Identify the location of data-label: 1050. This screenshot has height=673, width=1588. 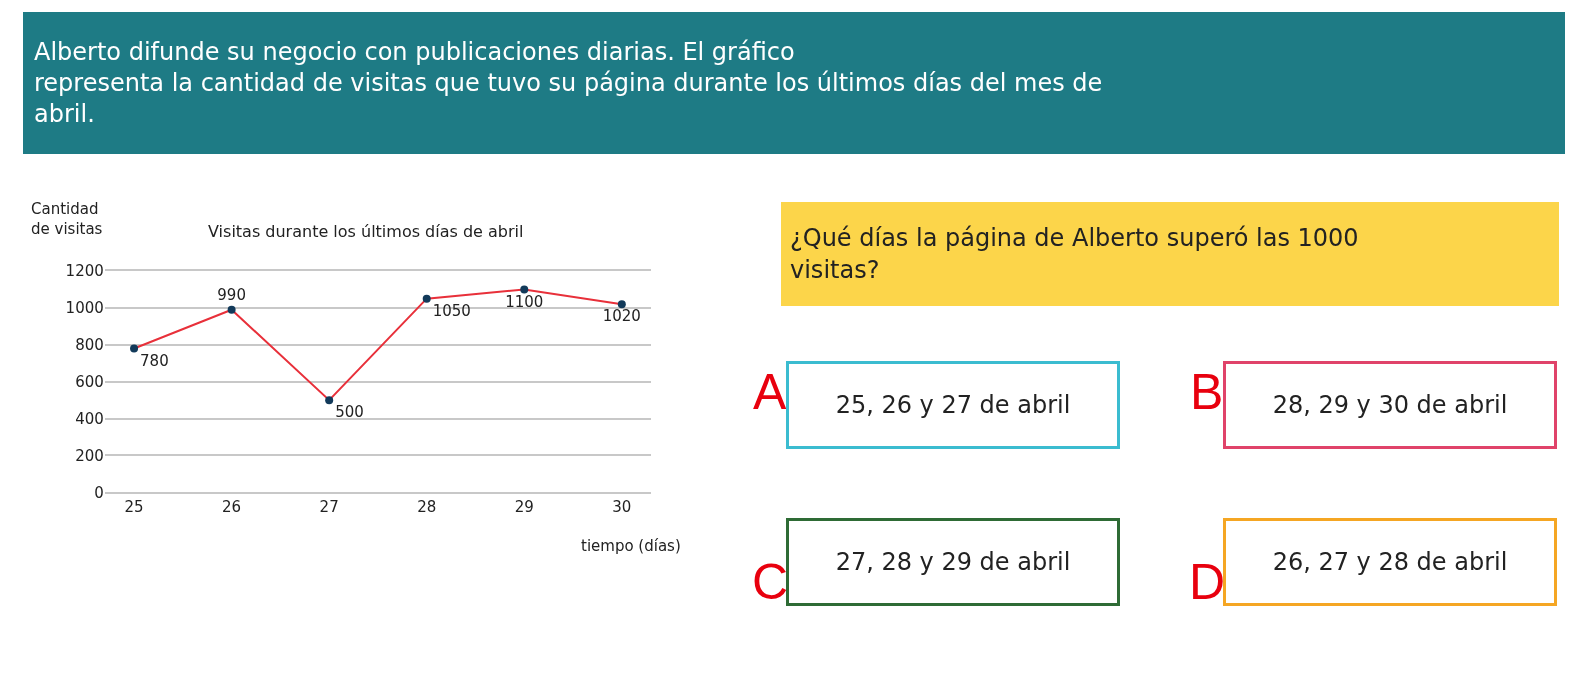
(451, 310).